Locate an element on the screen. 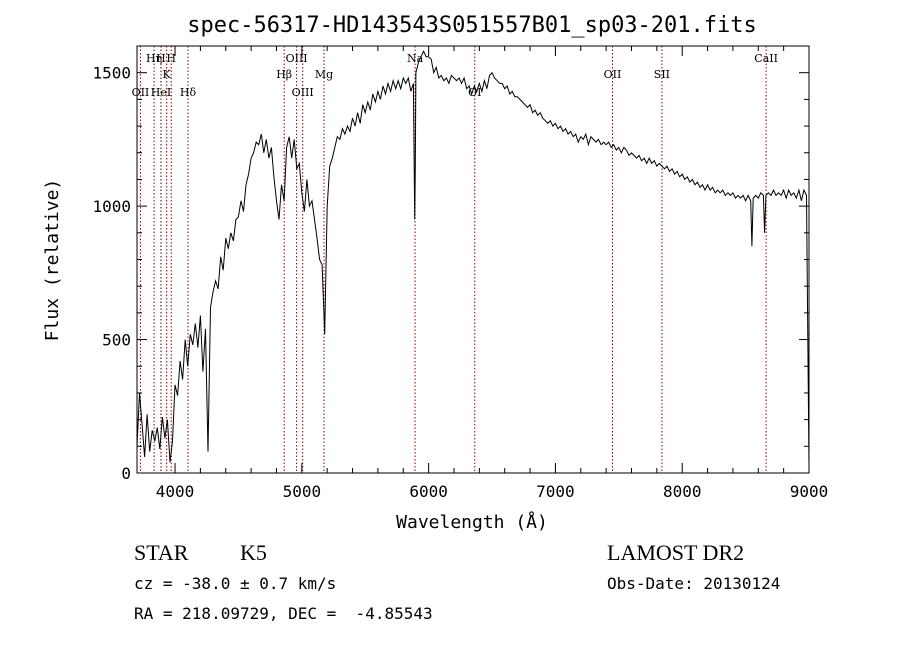 This screenshot has height=649, width=900. x-tick-label: 4000 is located at coordinates (175, 491).